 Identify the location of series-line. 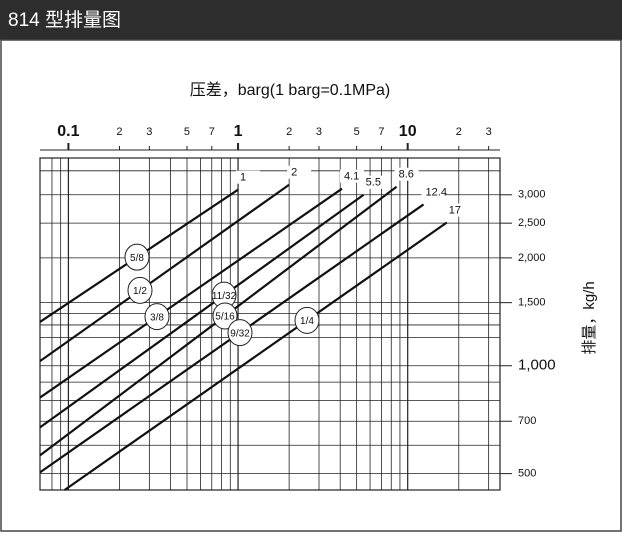
(164, 273).